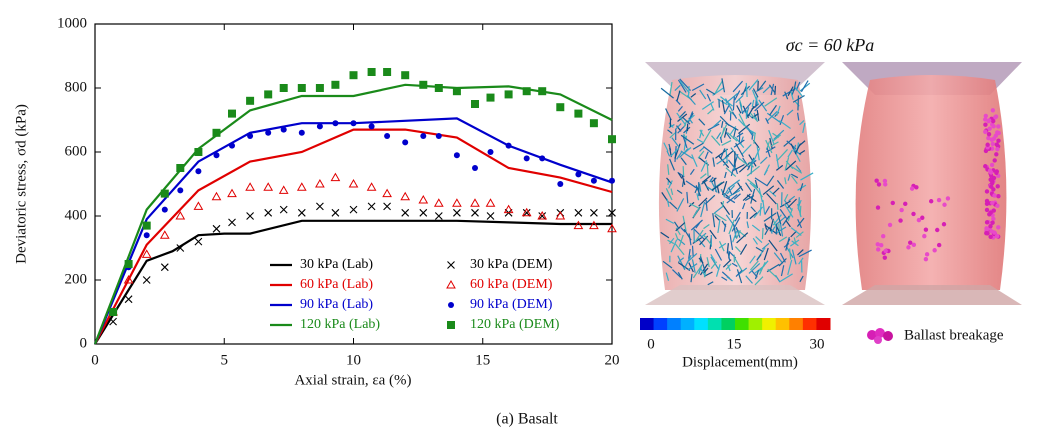  I want to click on y-tick-label: 600, so click(76, 151).